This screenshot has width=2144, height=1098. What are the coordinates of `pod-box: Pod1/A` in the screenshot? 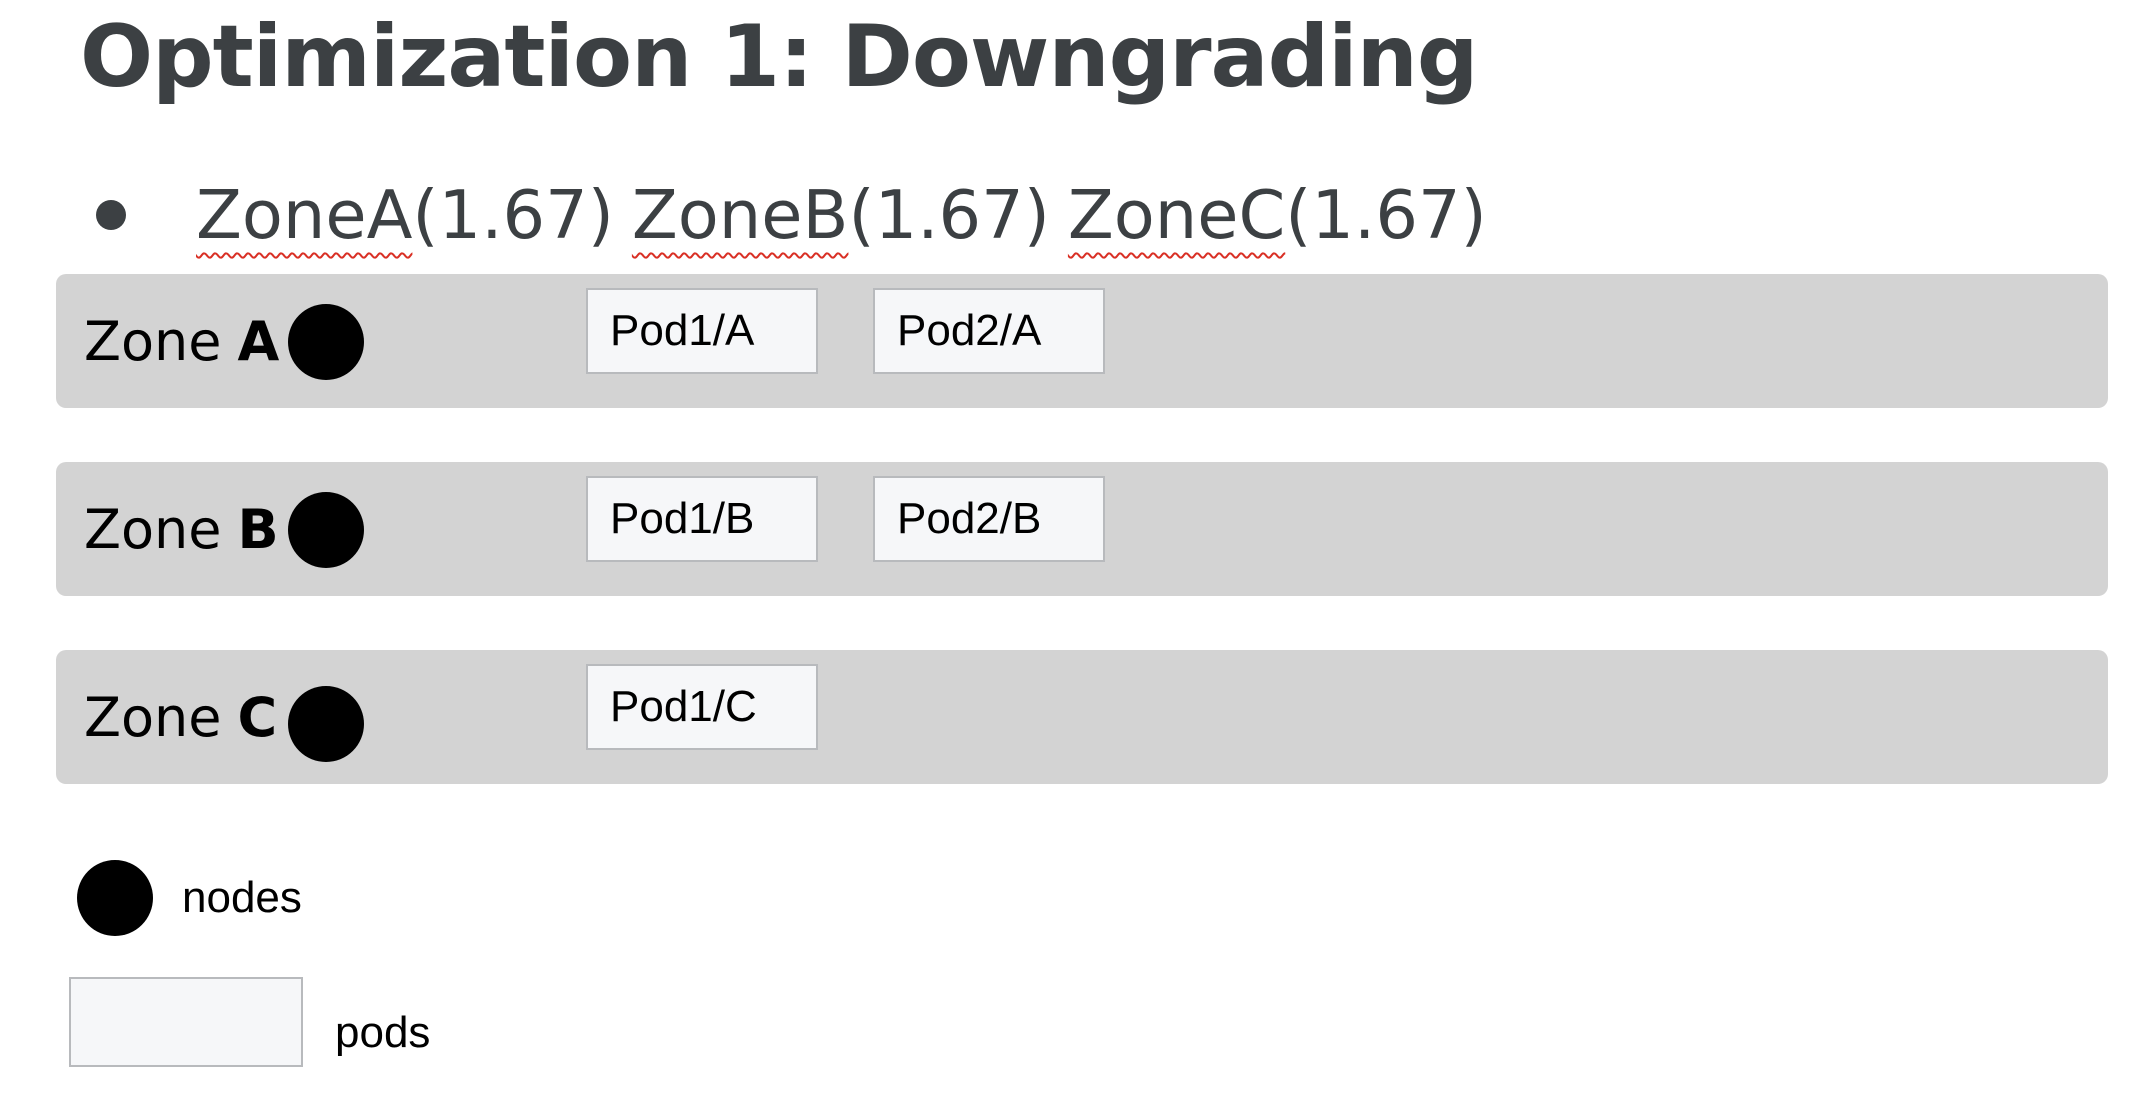 It's located at (702, 331).